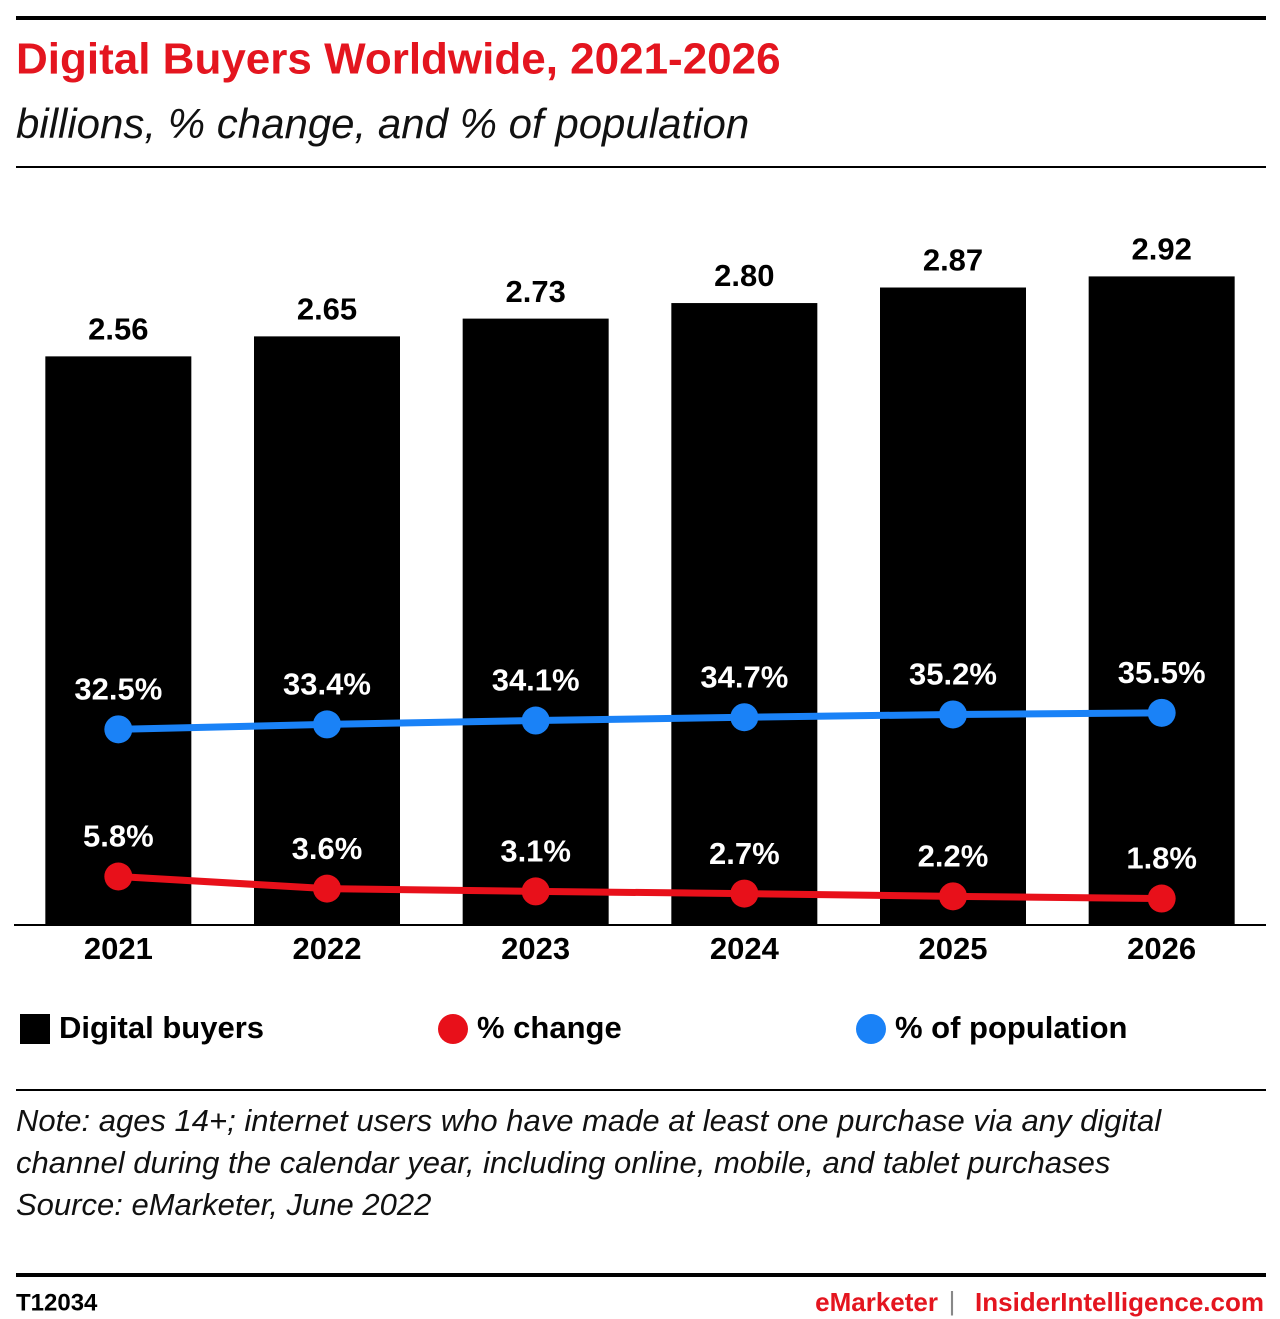  I want to click on data-label: 2.2%, so click(953, 856).